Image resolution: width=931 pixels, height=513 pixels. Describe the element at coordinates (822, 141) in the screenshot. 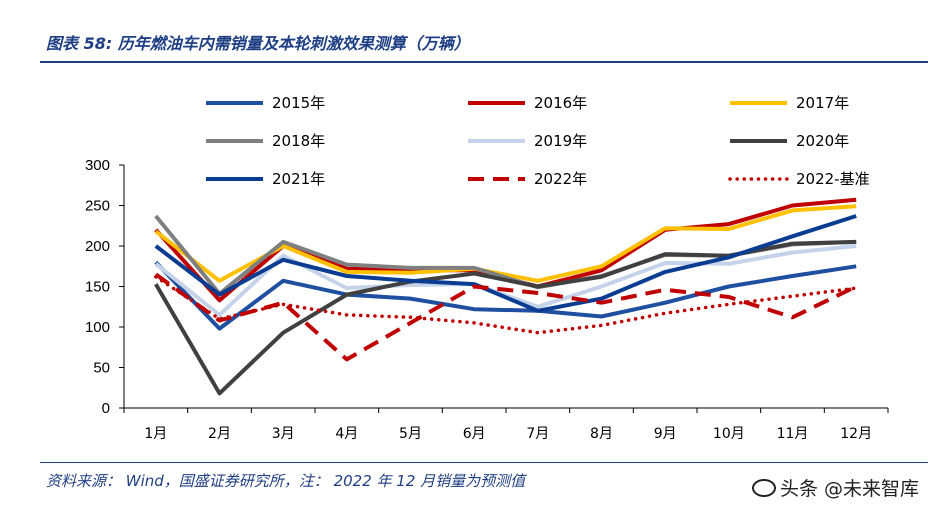

I see `legend-label-6: 2020年` at that location.